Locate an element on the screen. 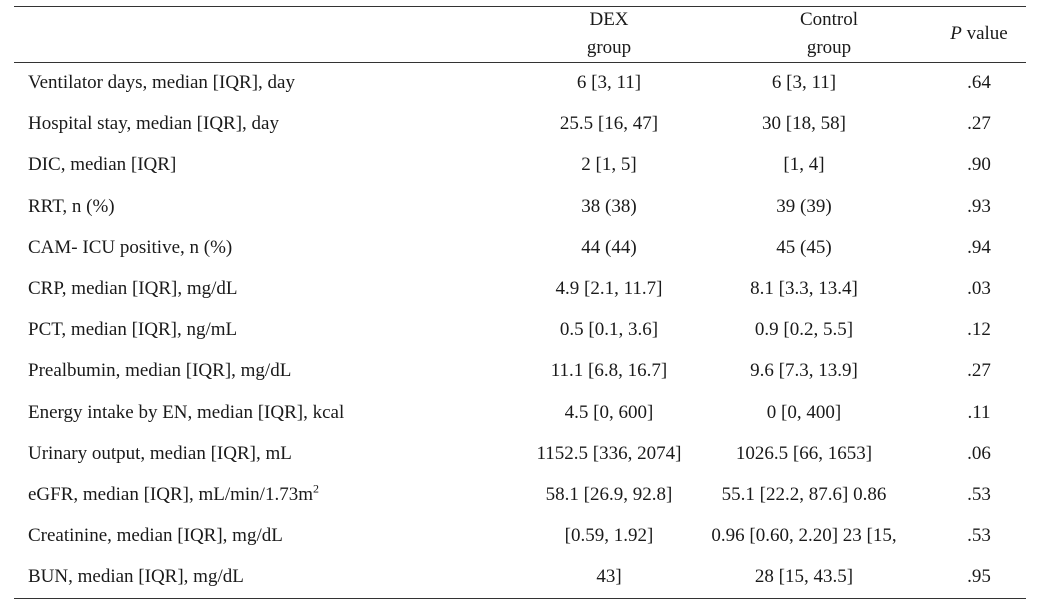 The image size is (1054, 609). row-label: RRT, n (%) is located at coordinates (71, 206).